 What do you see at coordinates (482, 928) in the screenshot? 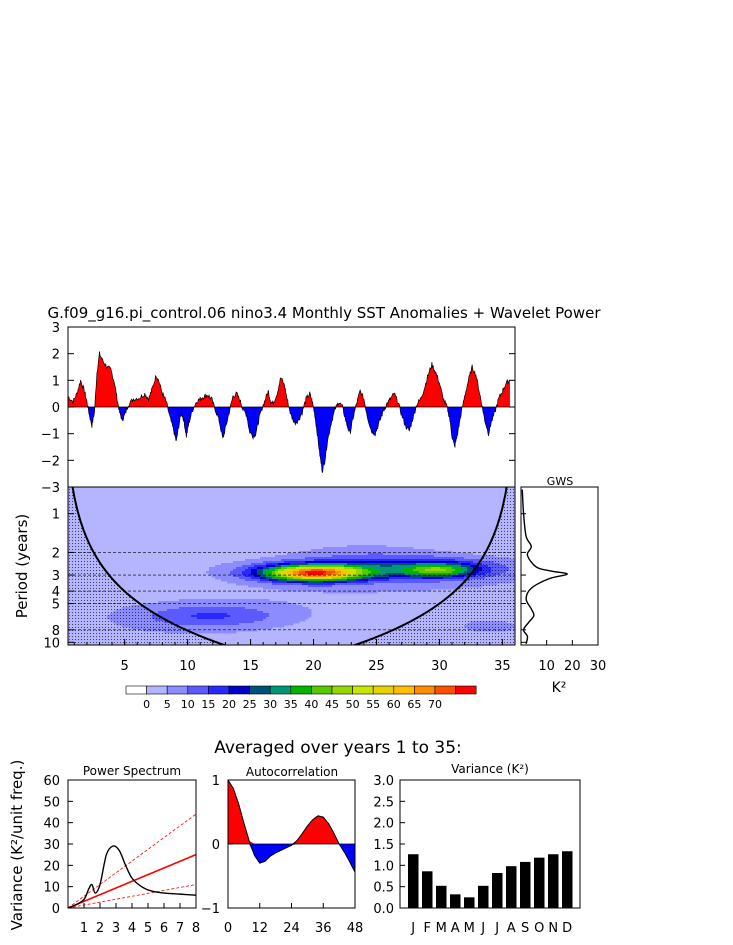
I see `month-label: J` at bounding box center [482, 928].